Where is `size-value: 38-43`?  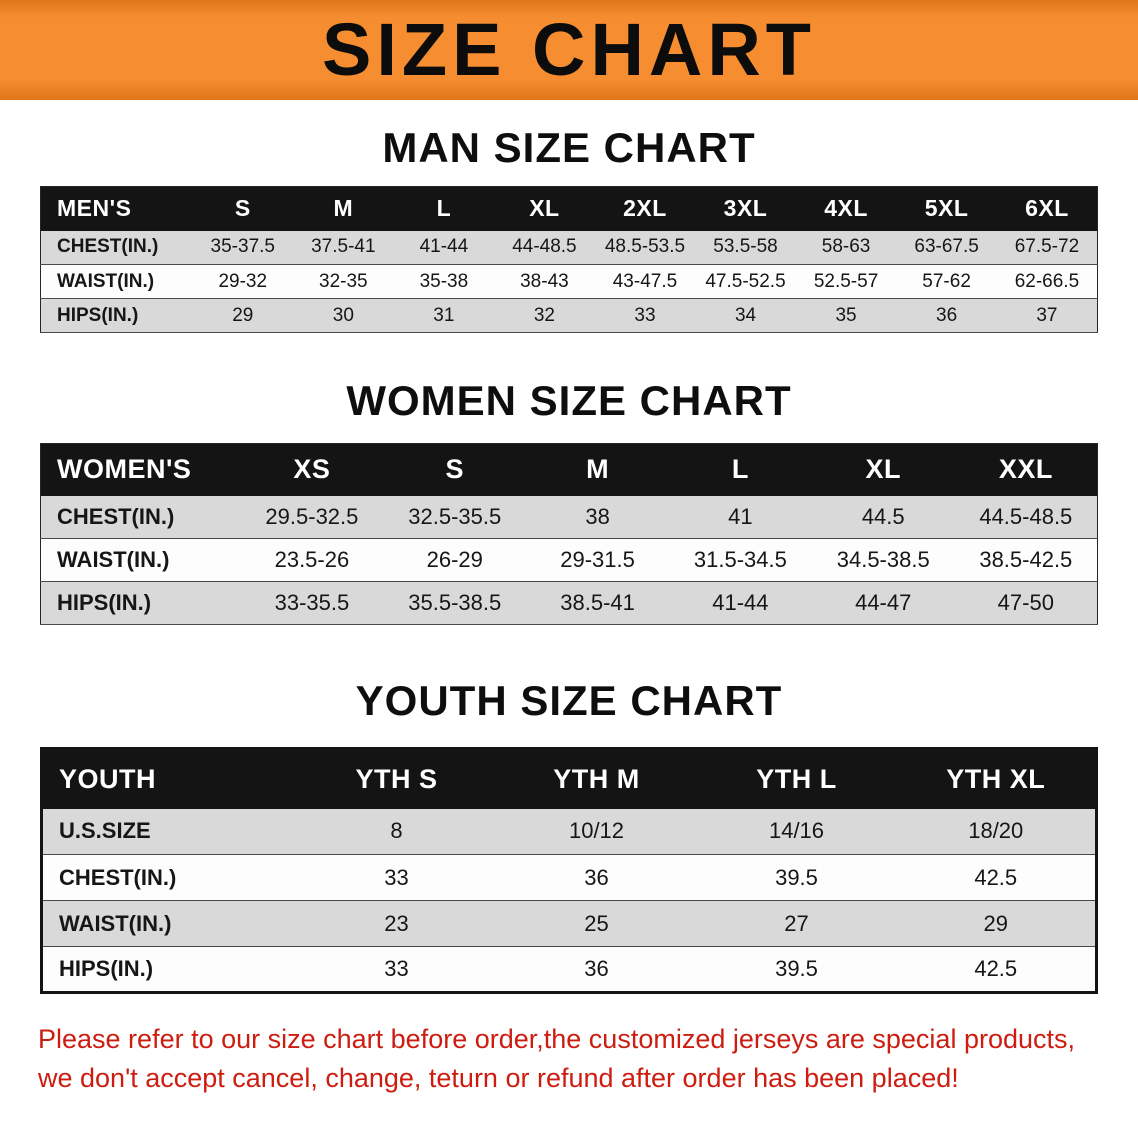 size-value: 38-43 is located at coordinates (544, 281).